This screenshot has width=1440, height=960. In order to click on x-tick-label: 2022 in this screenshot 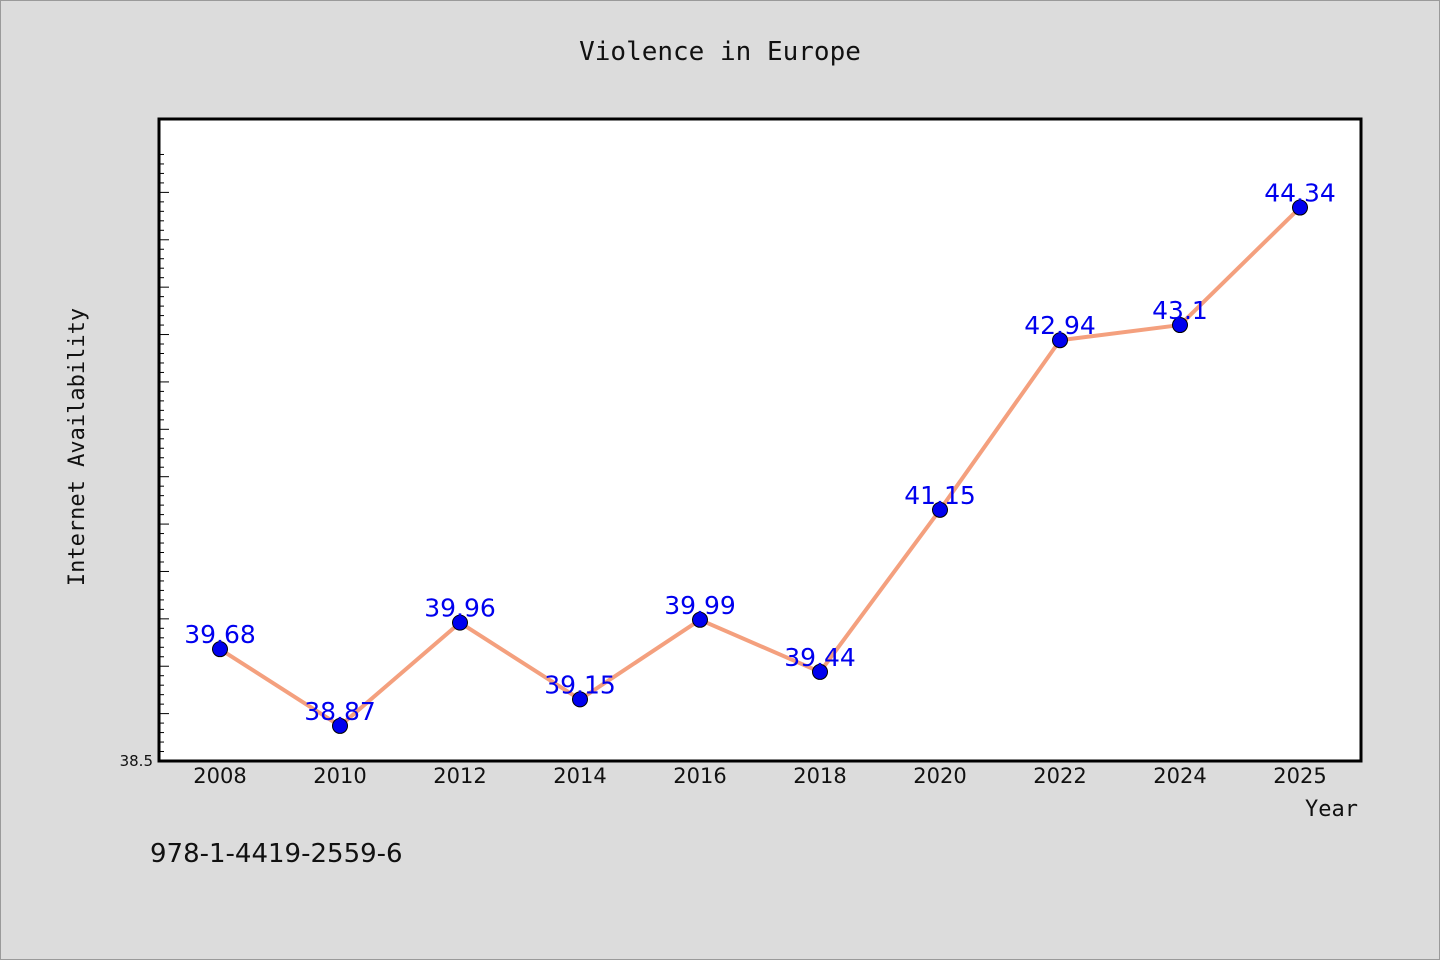, I will do `click(1059, 776)`.